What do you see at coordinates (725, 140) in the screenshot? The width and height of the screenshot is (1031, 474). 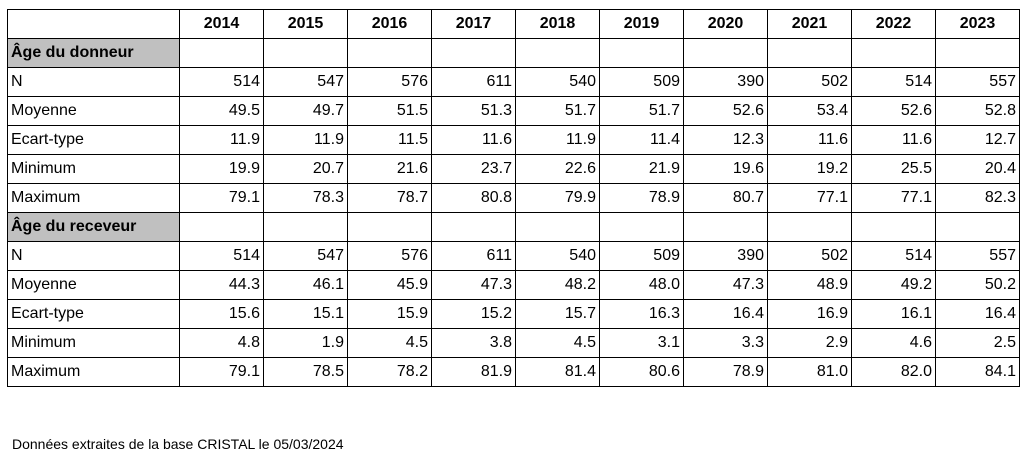 I see `value-cell: 12.3` at bounding box center [725, 140].